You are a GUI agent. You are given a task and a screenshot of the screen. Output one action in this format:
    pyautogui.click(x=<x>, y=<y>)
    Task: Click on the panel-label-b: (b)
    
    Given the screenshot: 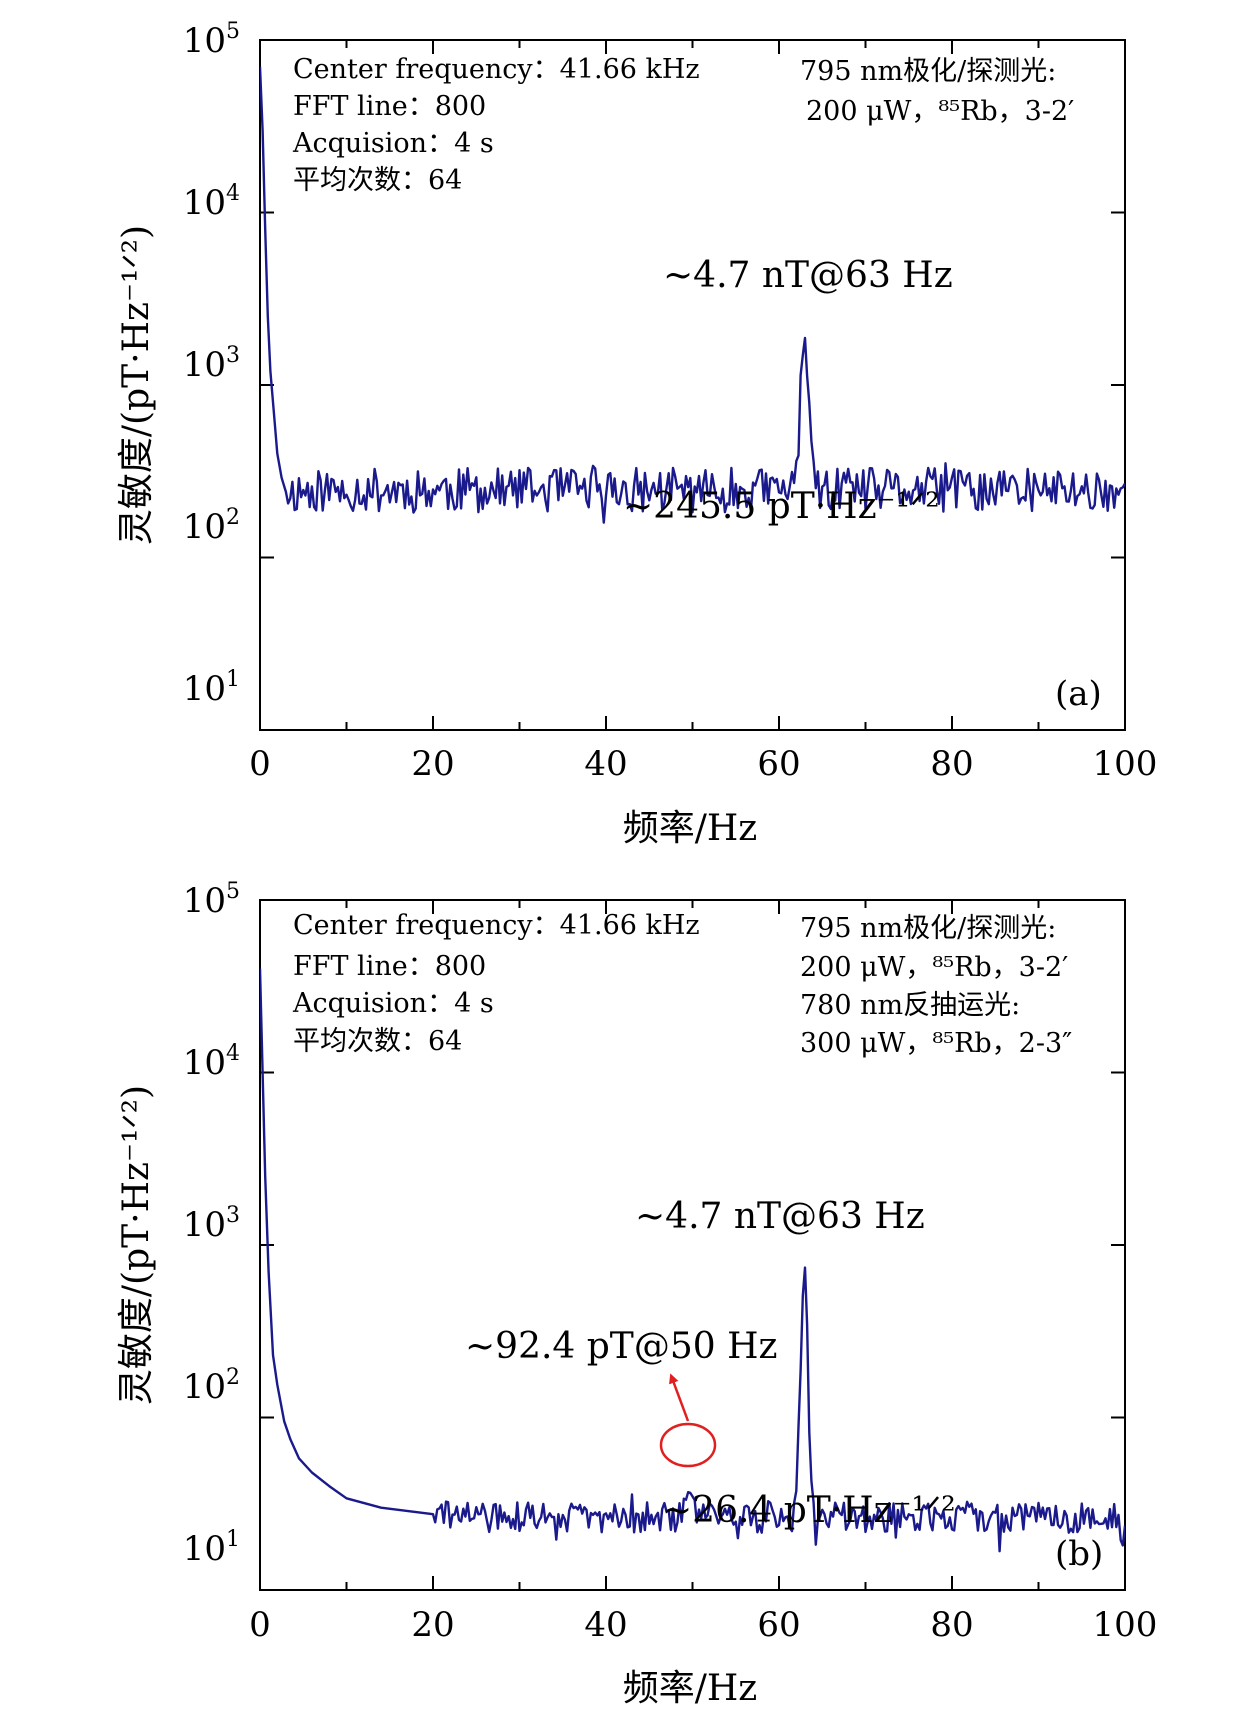 What is the action you would take?
    pyautogui.click(x=1079, y=1554)
    